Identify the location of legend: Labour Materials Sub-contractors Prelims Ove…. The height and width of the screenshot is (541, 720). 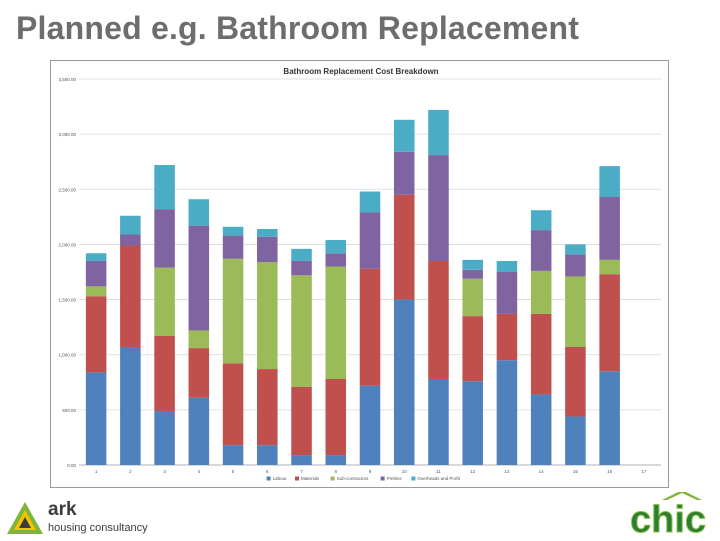
(363, 478).